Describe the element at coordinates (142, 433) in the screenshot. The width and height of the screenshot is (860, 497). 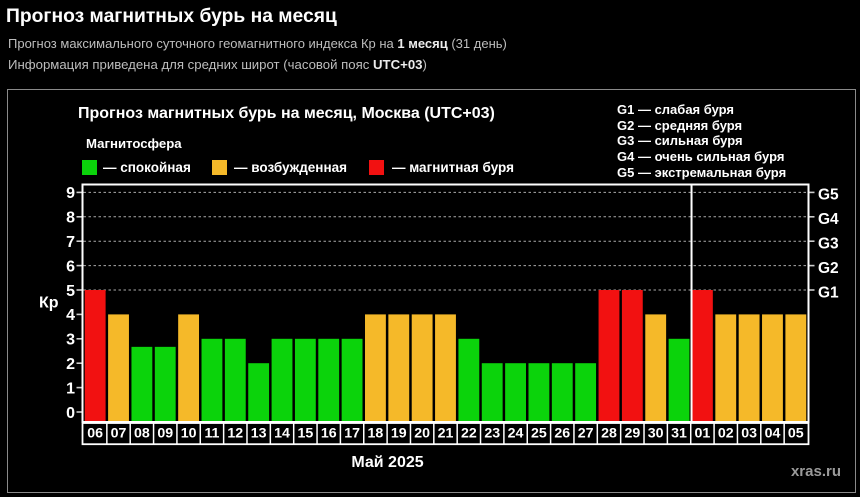
I see `svg-text: 08` at that location.